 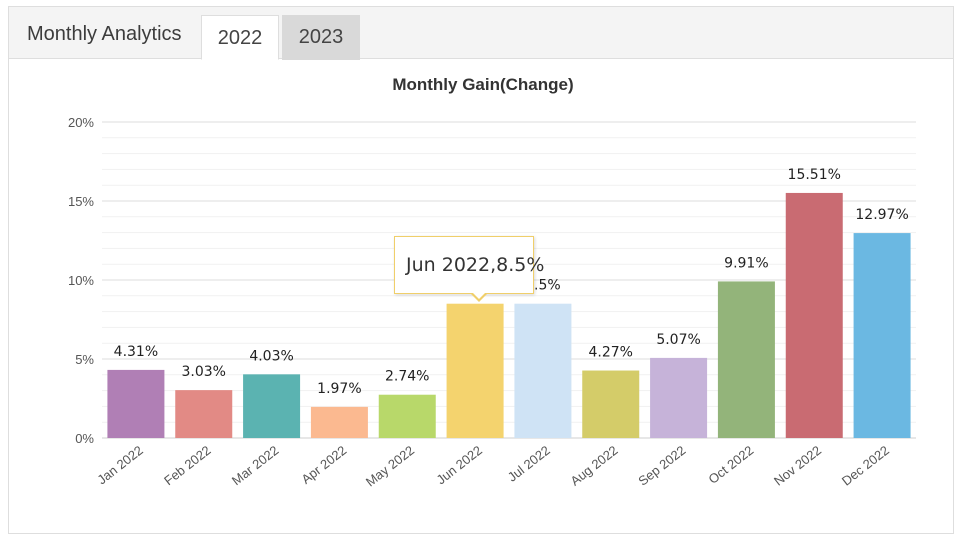 What do you see at coordinates (272, 406) in the screenshot?
I see `bar-mar-2022` at bounding box center [272, 406].